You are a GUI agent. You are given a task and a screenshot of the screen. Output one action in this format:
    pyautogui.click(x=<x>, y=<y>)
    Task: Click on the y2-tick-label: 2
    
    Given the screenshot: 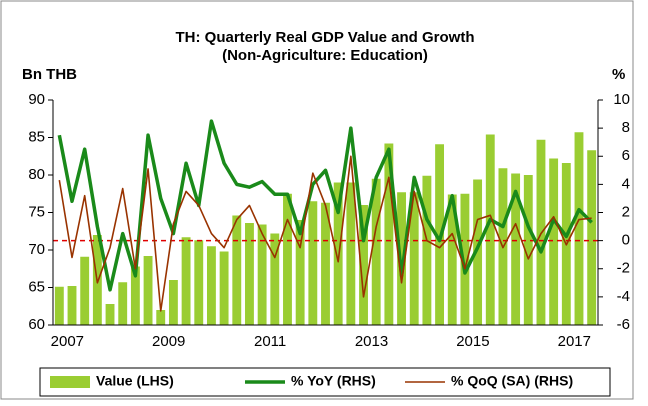 What is the action you would take?
    pyautogui.click(x=626, y=211)
    